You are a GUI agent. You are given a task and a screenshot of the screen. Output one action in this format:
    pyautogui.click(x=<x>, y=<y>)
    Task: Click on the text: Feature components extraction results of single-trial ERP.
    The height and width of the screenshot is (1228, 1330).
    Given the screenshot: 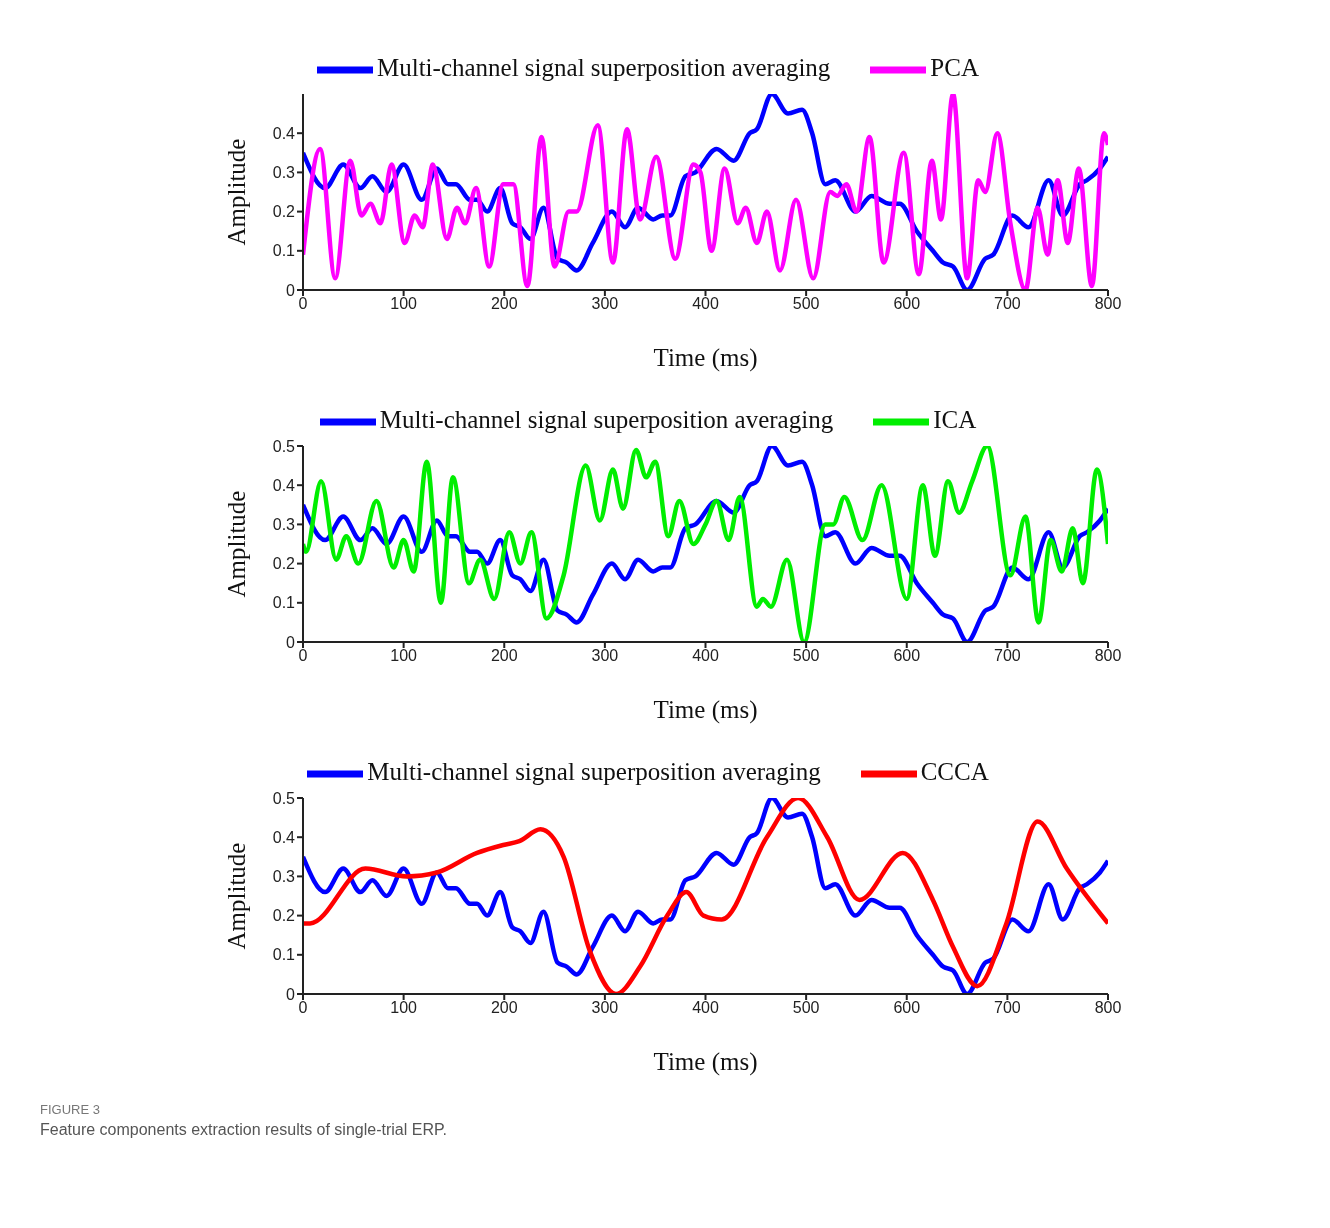 What is the action you would take?
    pyautogui.click(x=244, y=1130)
    